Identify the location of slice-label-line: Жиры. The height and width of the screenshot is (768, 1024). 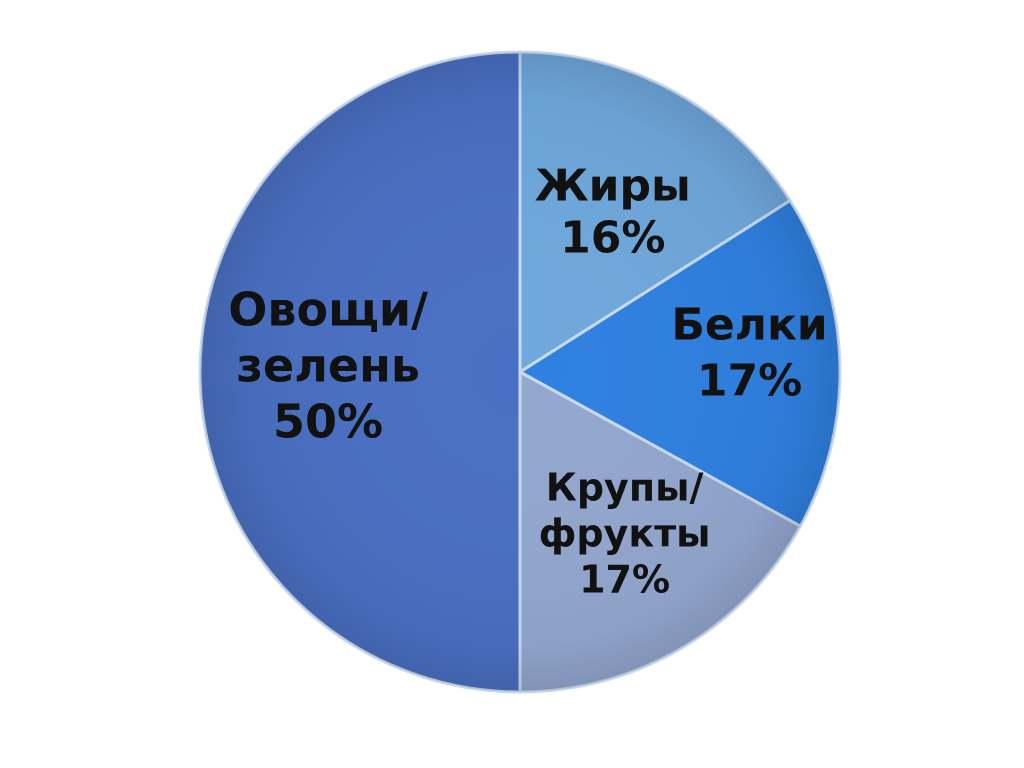
(613, 186).